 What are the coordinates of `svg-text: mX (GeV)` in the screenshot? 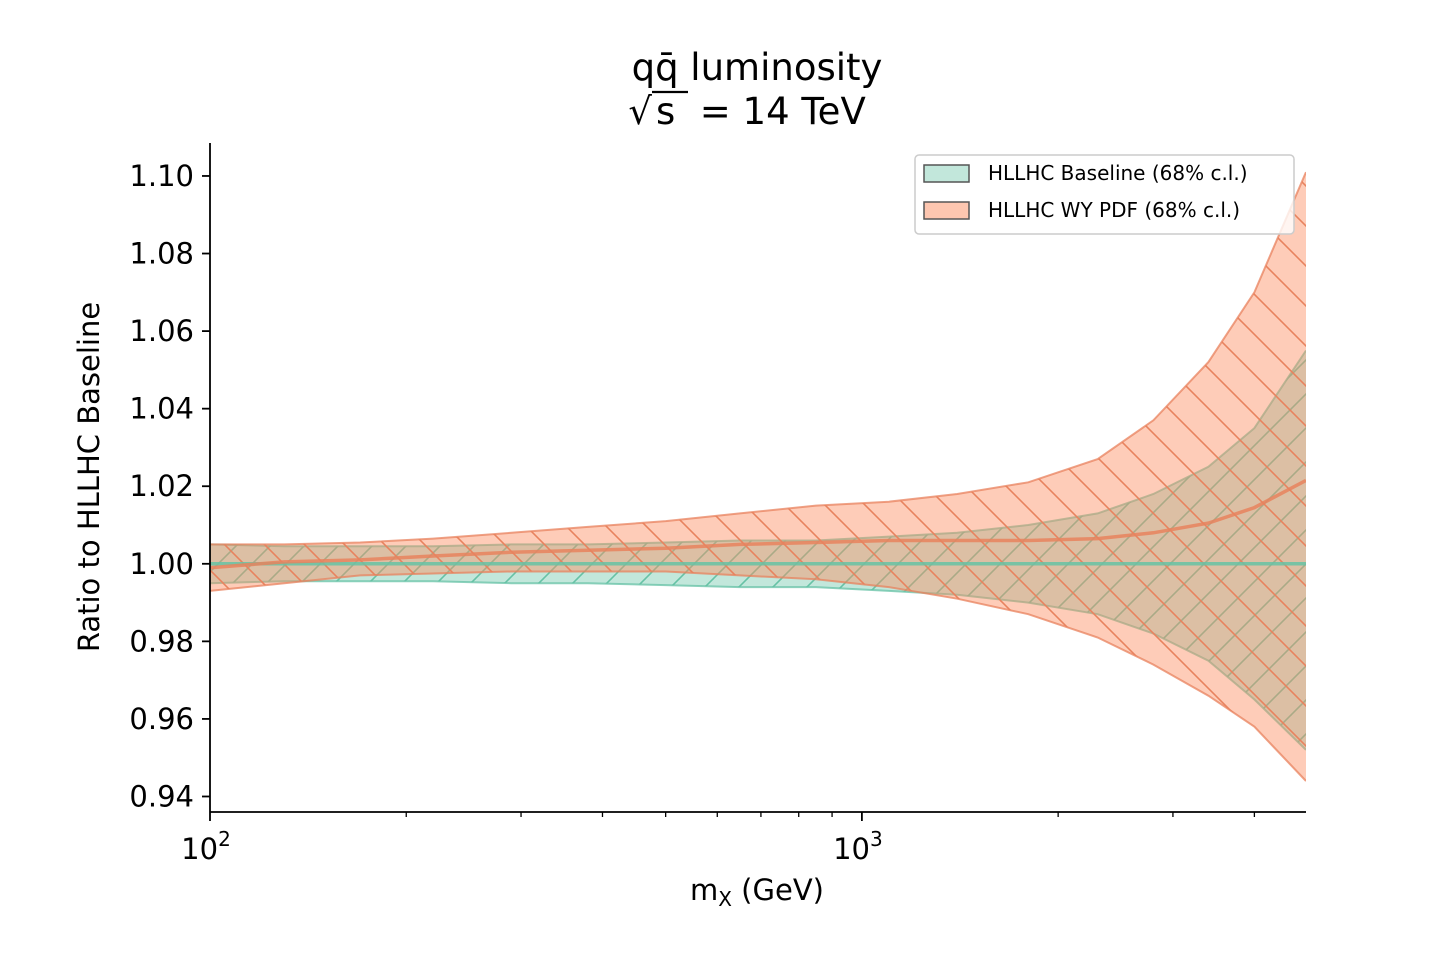 It's located at (757, 892).